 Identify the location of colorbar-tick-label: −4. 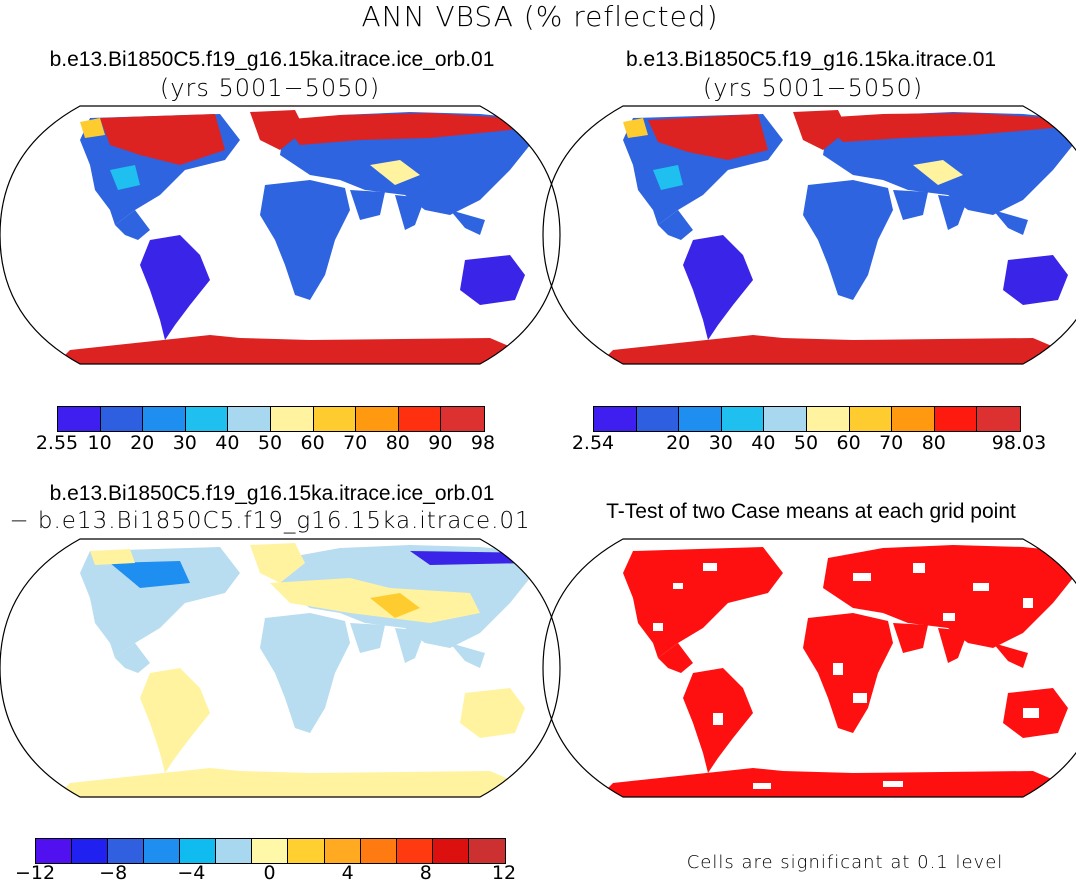
(191, 873).